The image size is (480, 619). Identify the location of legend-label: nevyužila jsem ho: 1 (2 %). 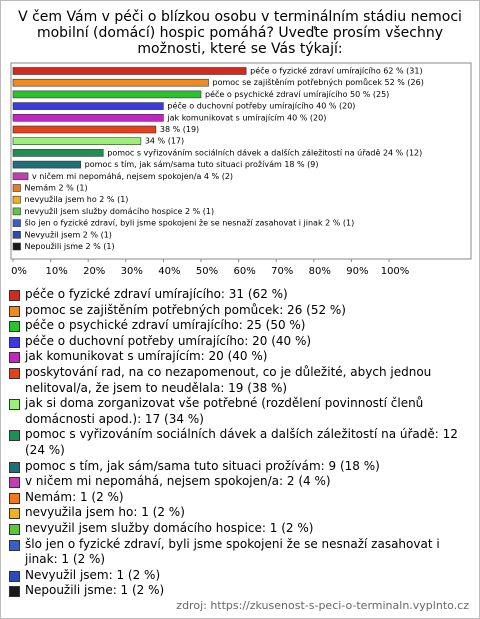
(105, 512).